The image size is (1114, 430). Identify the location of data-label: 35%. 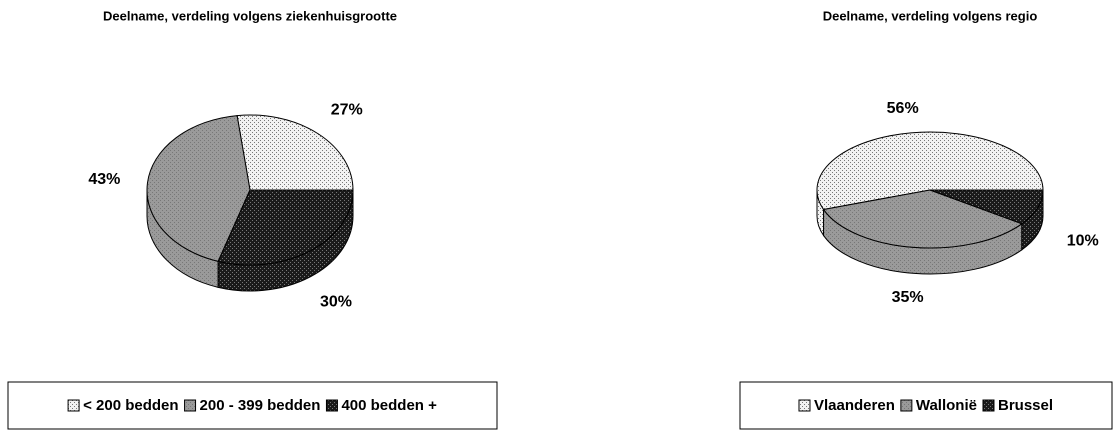
(908, 297).